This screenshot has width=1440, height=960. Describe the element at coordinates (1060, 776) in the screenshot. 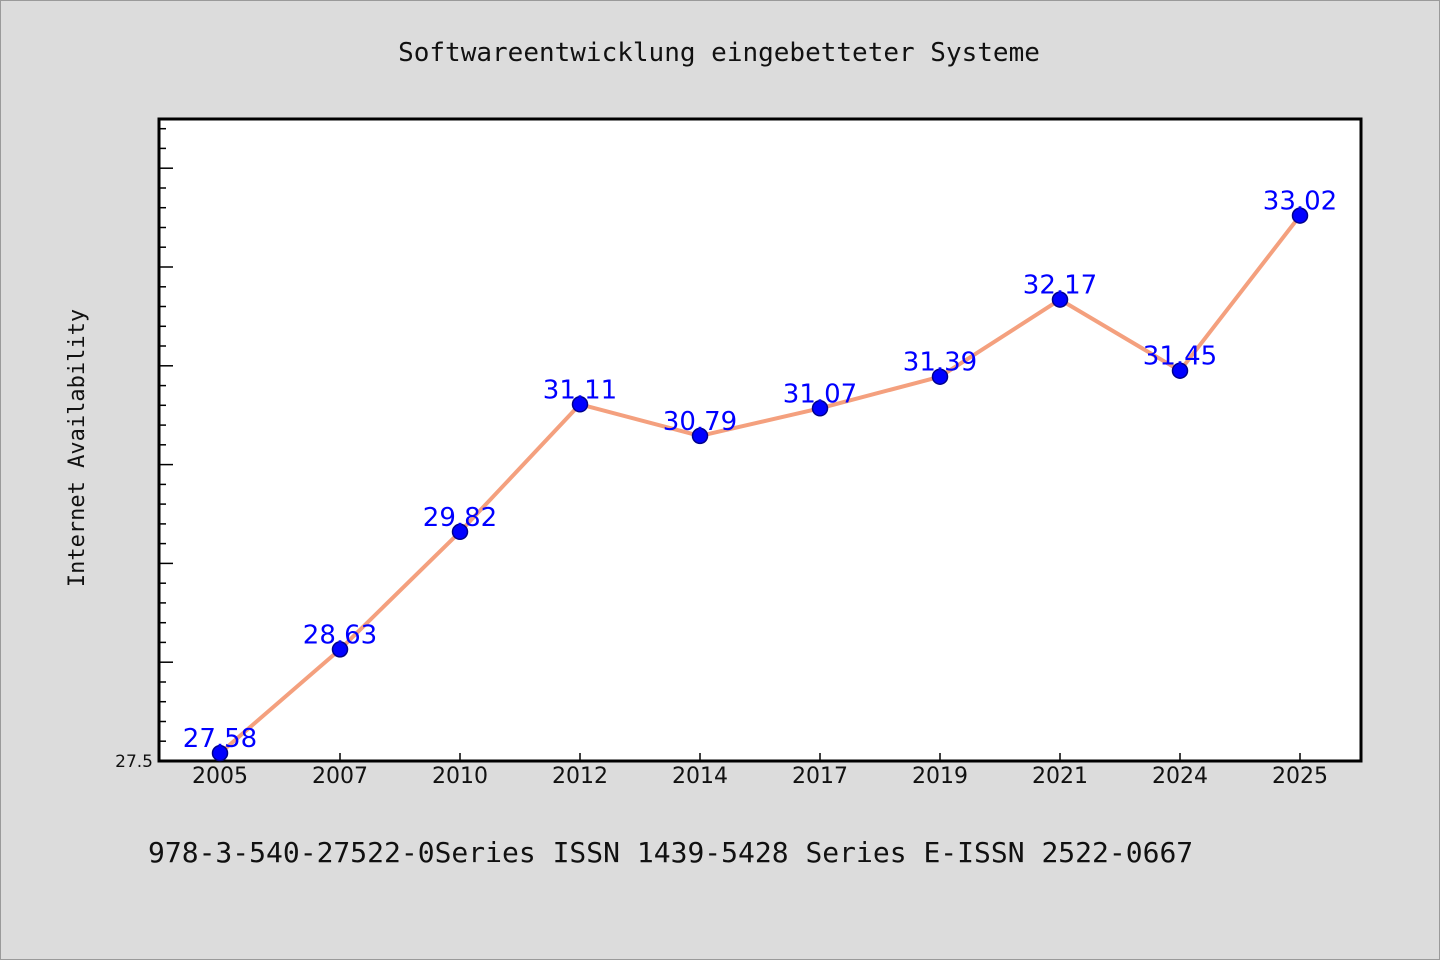

I see `x-tick-label: 2021` at that location.